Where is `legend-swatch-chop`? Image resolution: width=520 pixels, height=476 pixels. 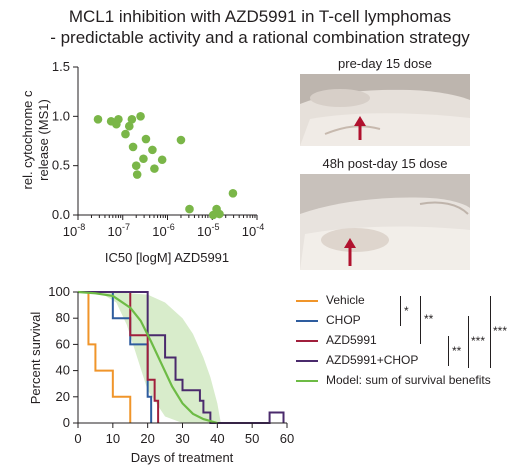
legend-swatch-chop is located at coordinates (307, 321).